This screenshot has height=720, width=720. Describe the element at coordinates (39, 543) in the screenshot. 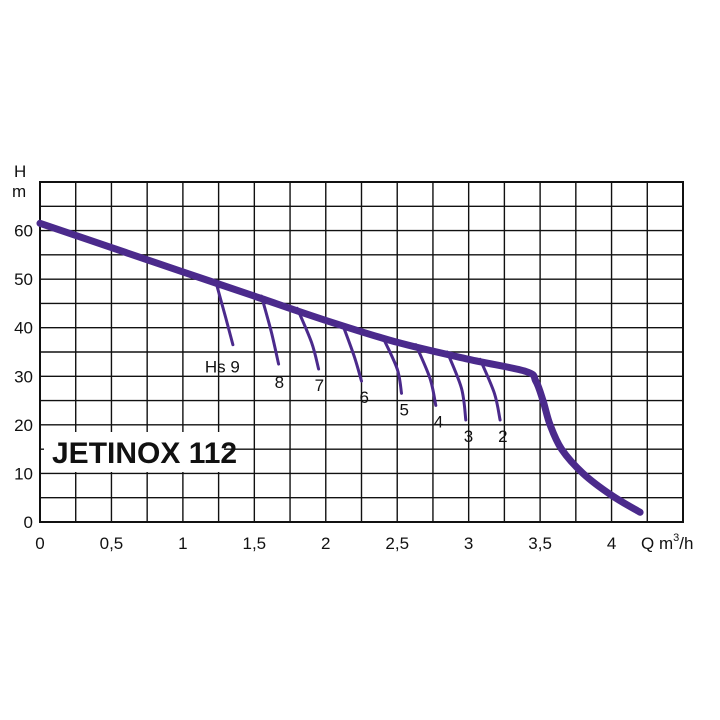

I see `x-tick-label: 0` at that location.